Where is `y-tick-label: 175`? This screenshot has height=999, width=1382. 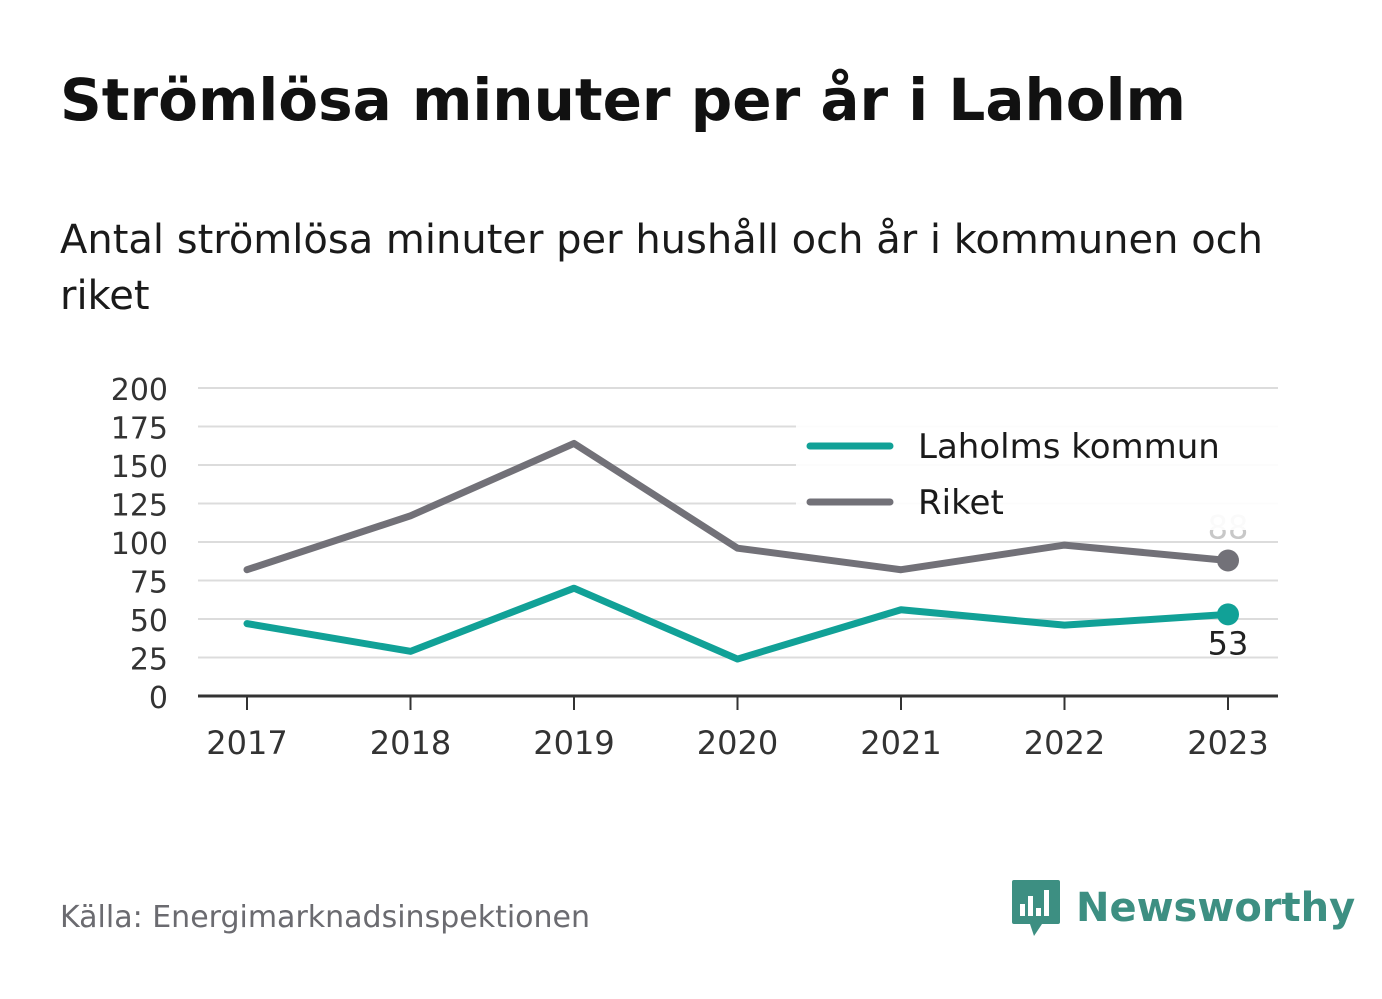
y-tick-label: 175 is located at coordinates (139, 429).